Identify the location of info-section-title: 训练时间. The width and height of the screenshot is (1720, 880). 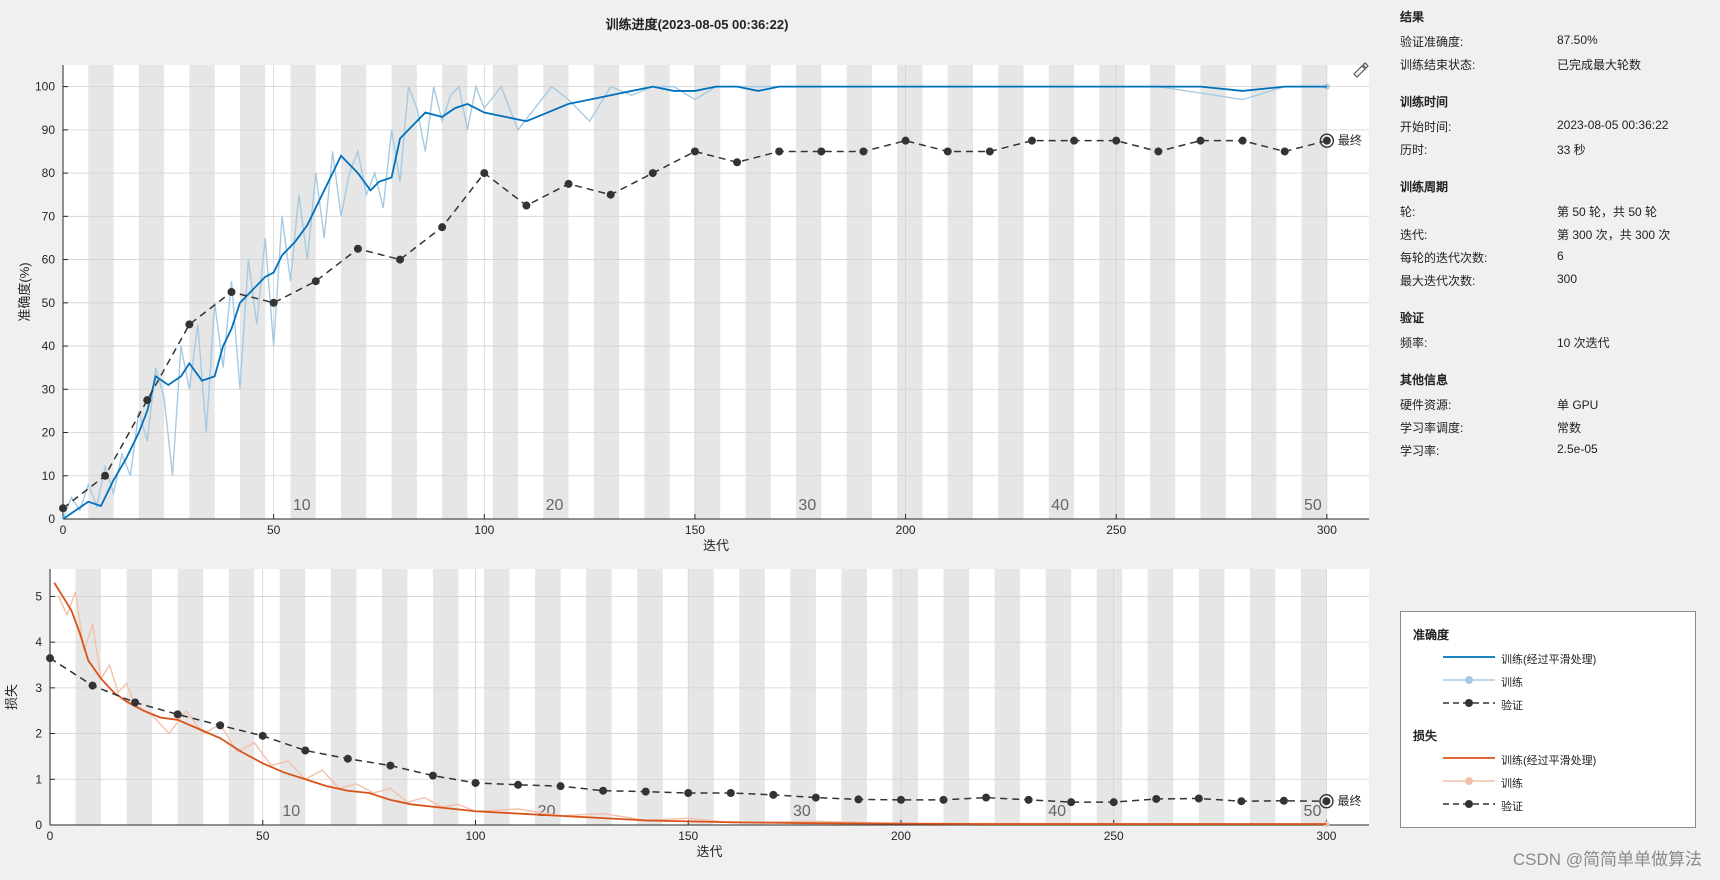
(1424, 102).